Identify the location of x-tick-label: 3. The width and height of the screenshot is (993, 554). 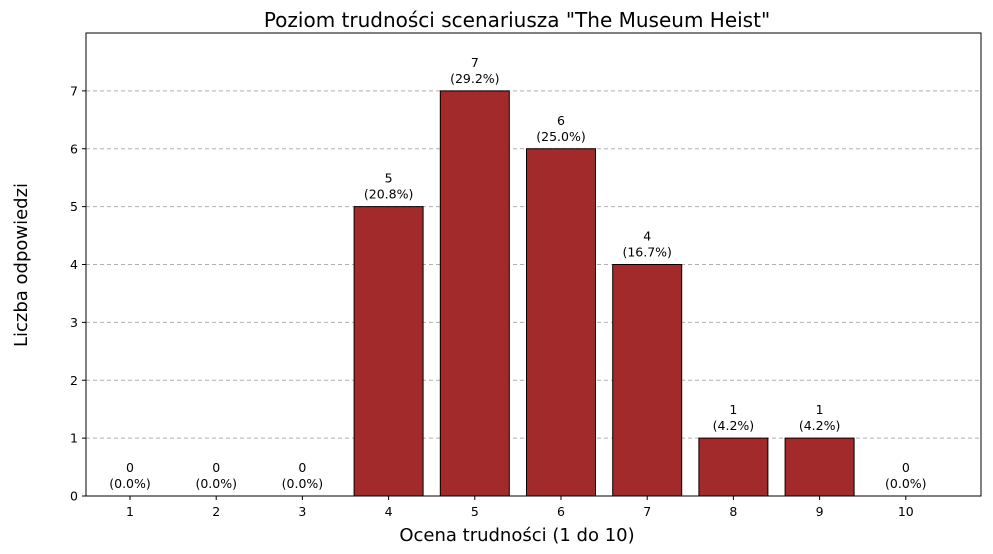
(302, 511).